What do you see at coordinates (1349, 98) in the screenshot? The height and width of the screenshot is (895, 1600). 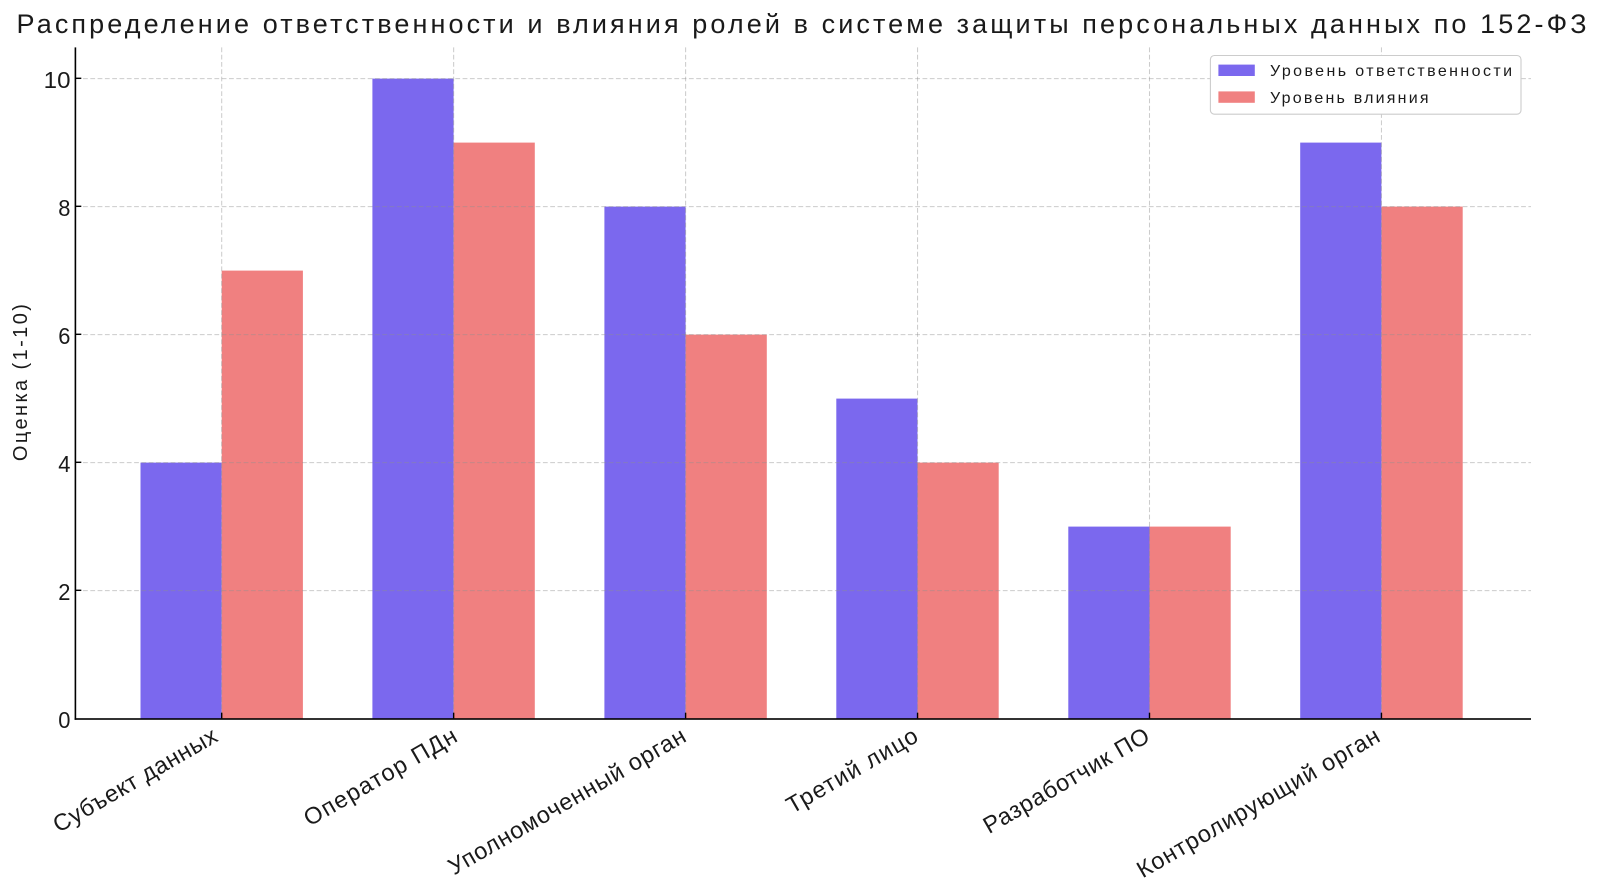 I see `svg-text: Уровень влияния` at bounding box center [1349, 98].